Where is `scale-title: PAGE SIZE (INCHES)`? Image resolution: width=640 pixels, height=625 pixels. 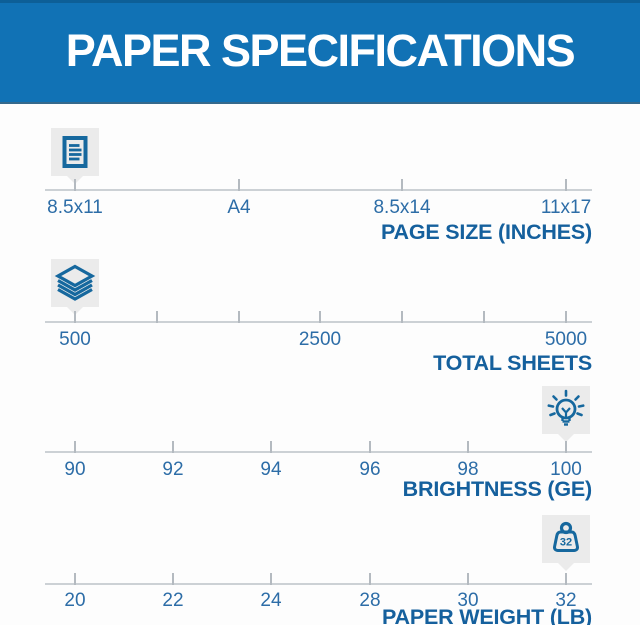
scale-title: PAGE SIZE (INCHES) is located at coordinates (486, 232).